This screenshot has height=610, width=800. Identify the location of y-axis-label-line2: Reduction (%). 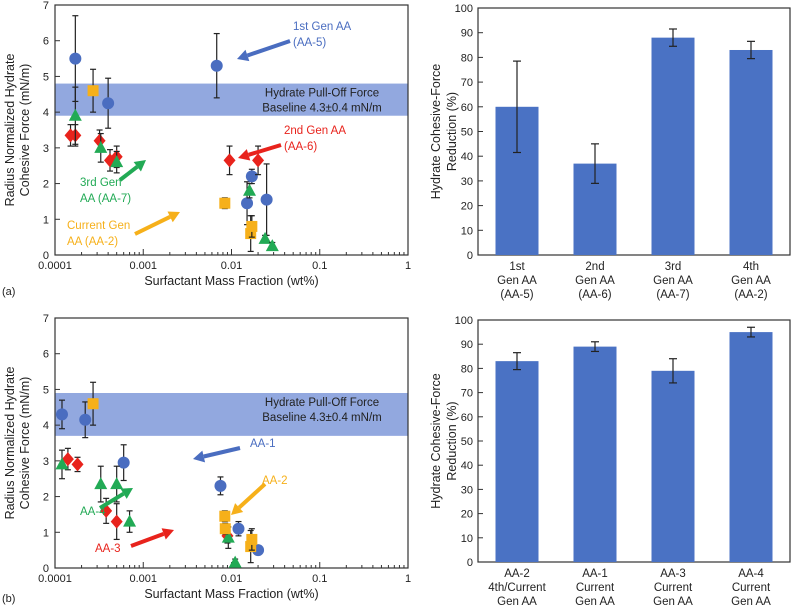
(452, 131).